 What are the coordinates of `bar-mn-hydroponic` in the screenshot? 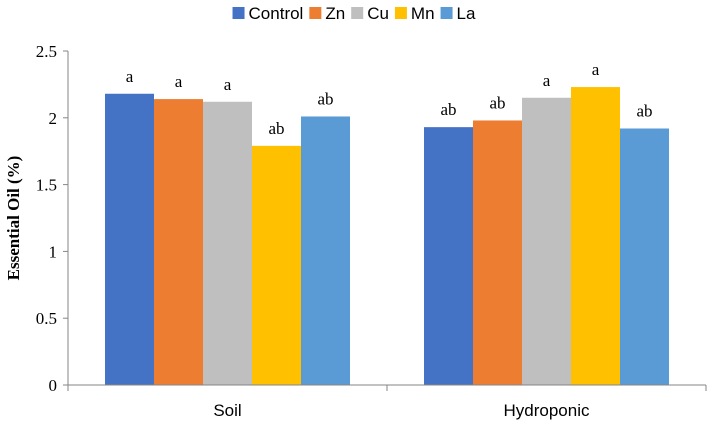 It's located at (595, 236).